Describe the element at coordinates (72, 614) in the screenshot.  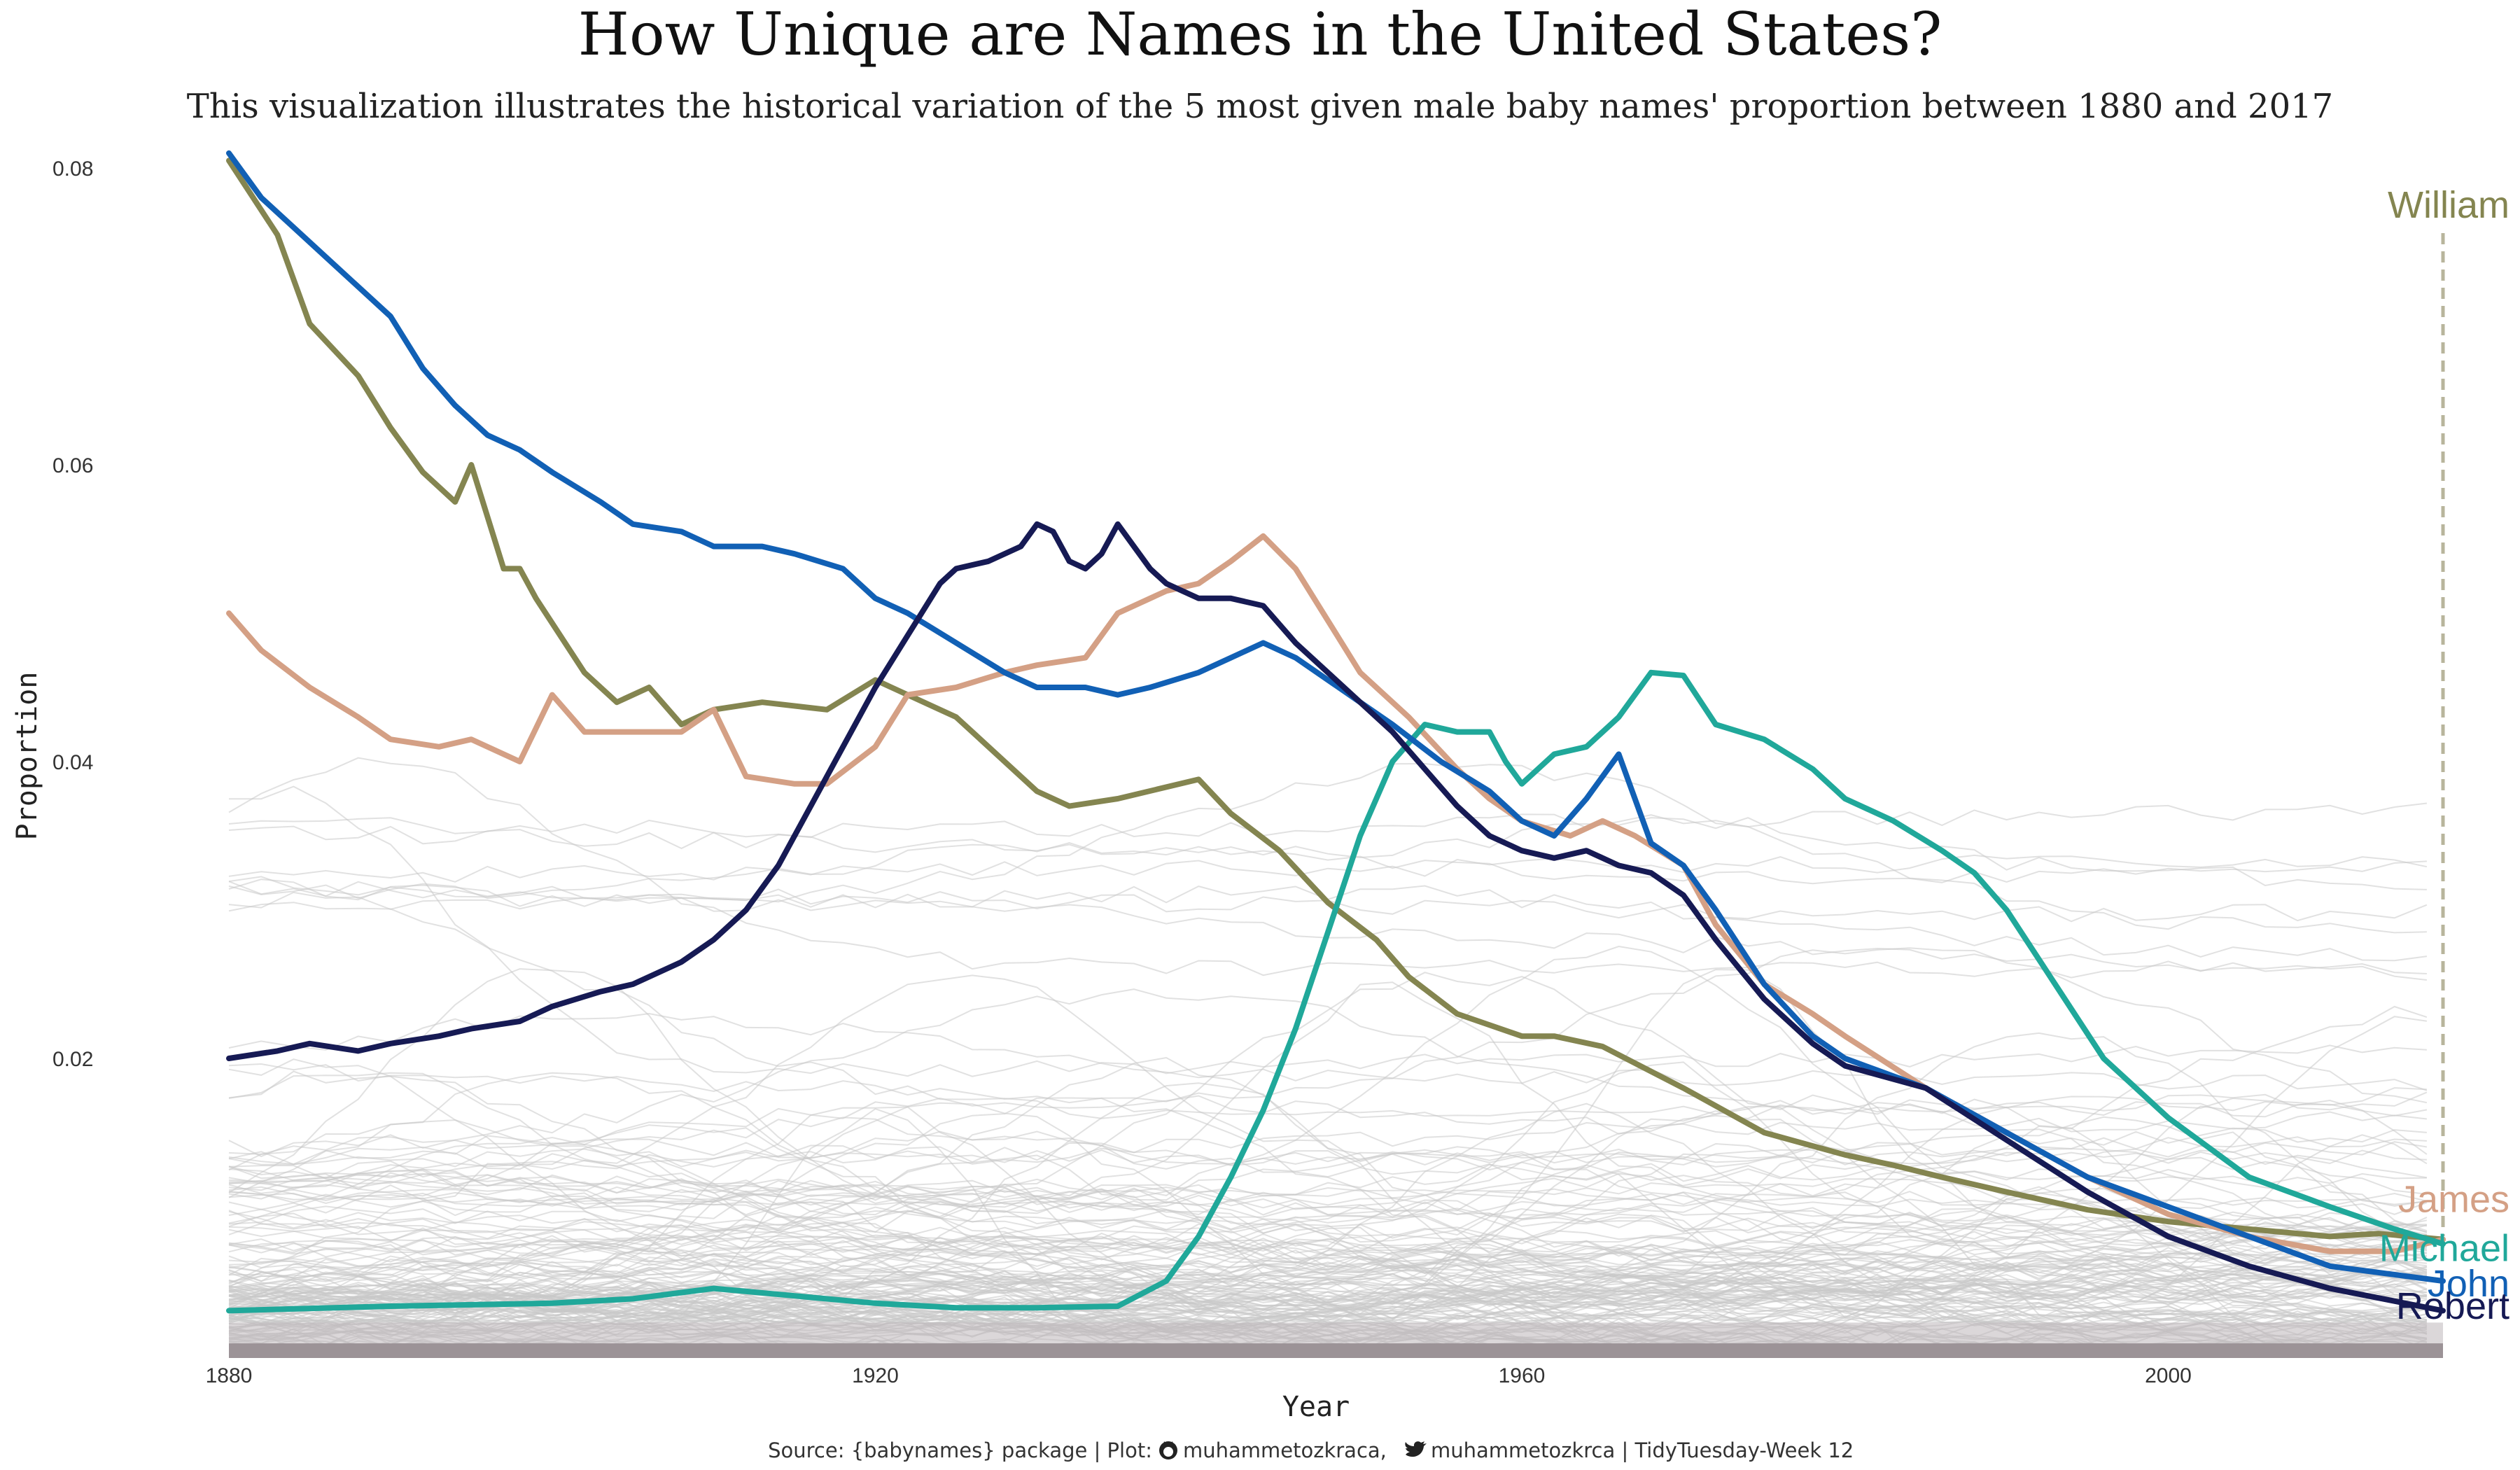
I see `y-axis-ticks: 0.02 0.04 0.06 0.08` at that location.